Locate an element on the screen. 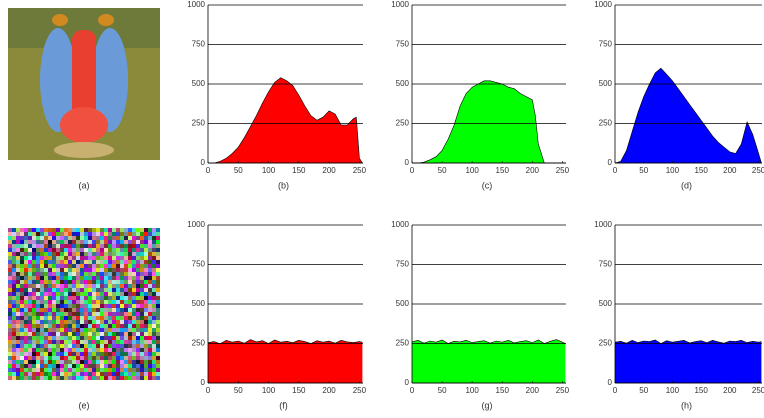 This screenshot has width=764, height=418. eye is located at coordinates (106, 20).